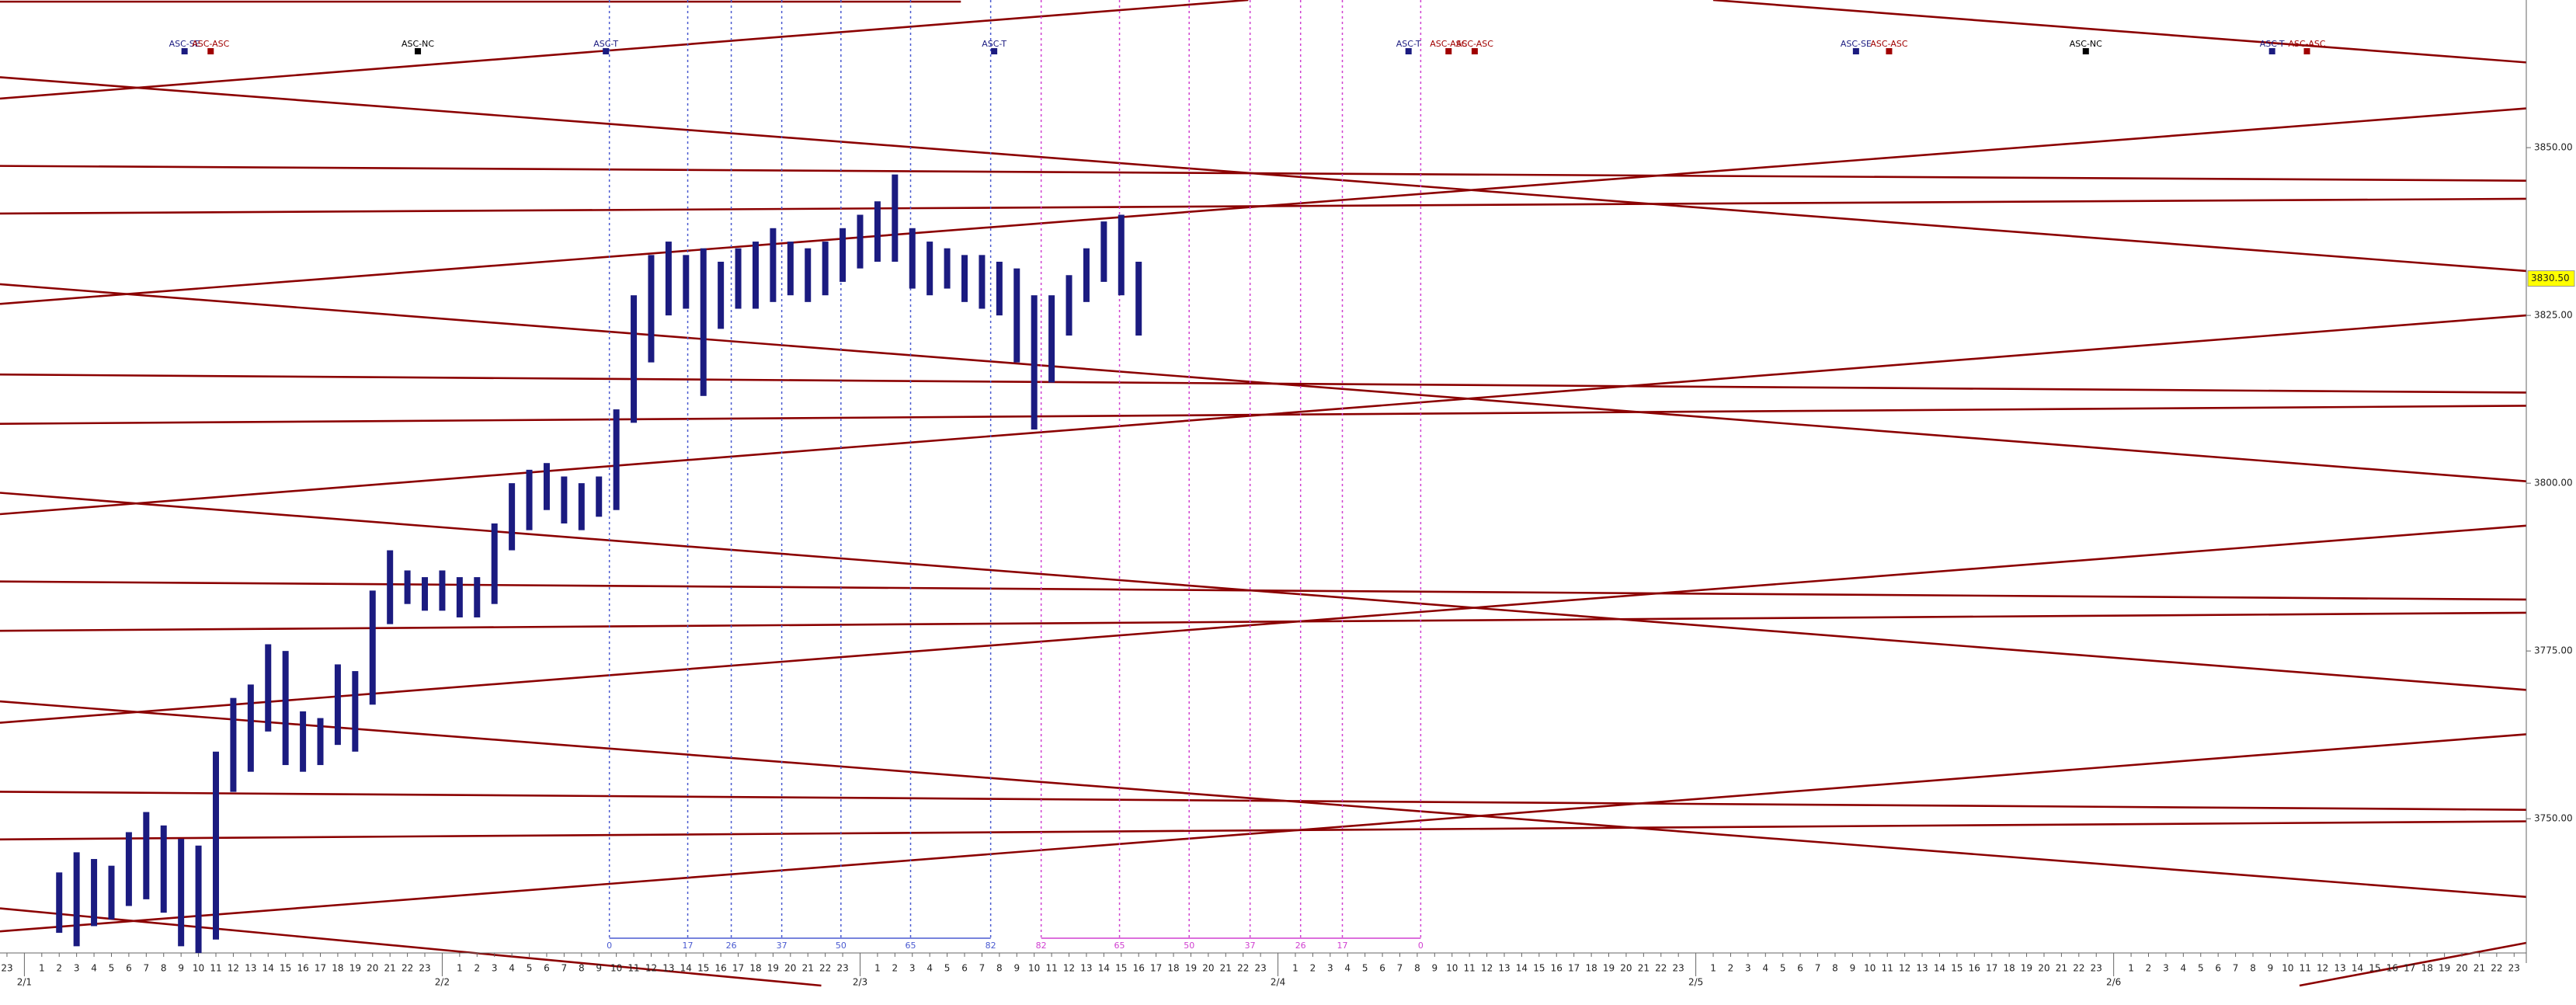 The height and width of the screenshot is (1005, 2576). I want to click on annotation-label: ASC-NC, so click(418, 44).